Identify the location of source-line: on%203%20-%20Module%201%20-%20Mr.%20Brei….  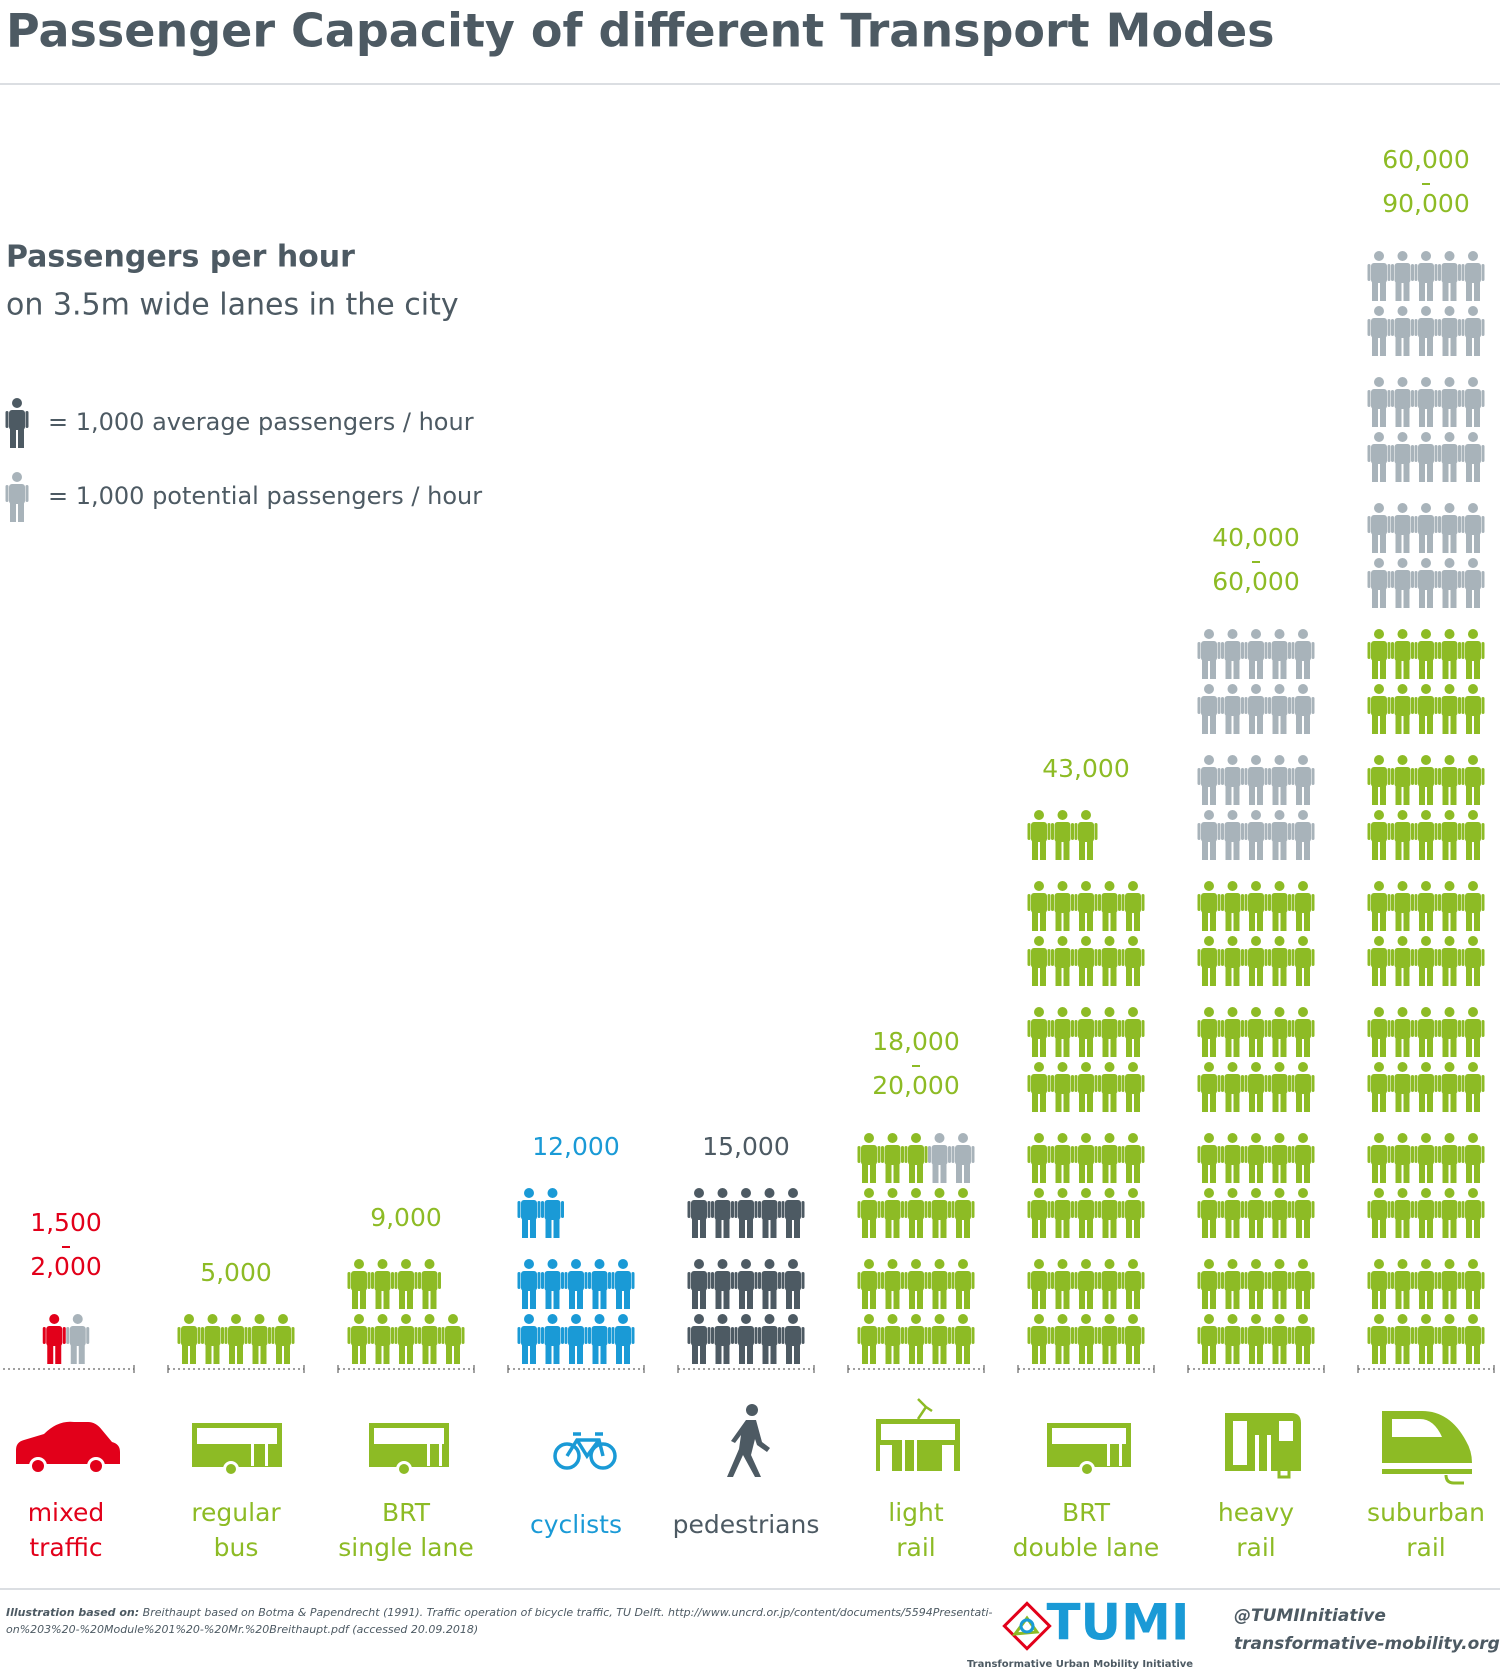
(242, 1629).